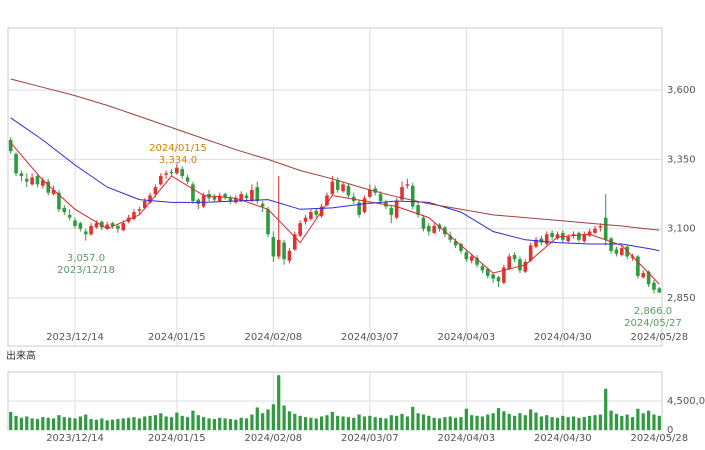 The height and width of the screenshot is (450, 705). I want to click on annotation: 3,334.0, so click(178, 160).